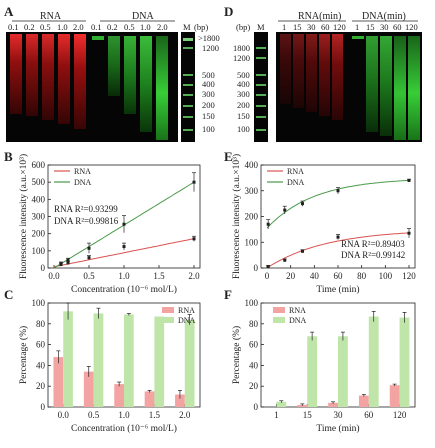 The height and width of the screenshot is (448, 435). Describe the element at coordinates (252, 242) in the screenshot. I see `chart-e-ytick-1: 100` at that location.